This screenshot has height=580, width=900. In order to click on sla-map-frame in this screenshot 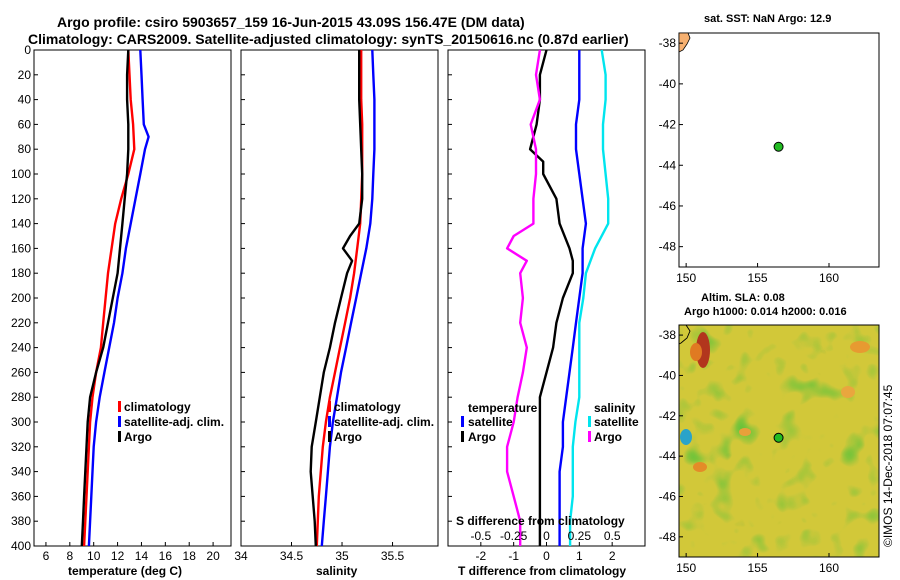, I will do `click(779, 441)`.